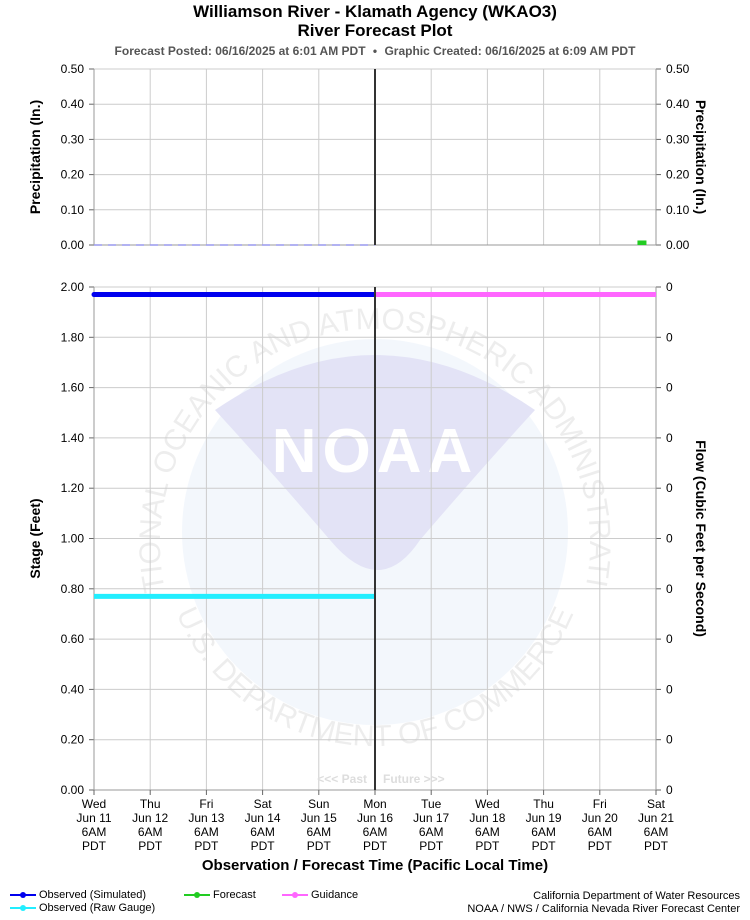 The width and height of the screenshot is (750, 920). Describe the element at coordinates (319, 818) in the screenshot. I see `x-tick-label: Jun 15` at that location.